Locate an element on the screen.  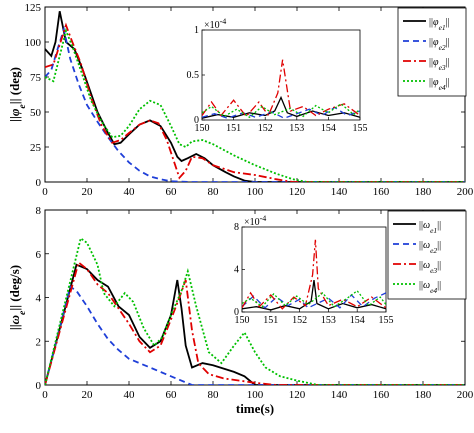
y-tick-label: 6 is located at coordinates (39, 255).